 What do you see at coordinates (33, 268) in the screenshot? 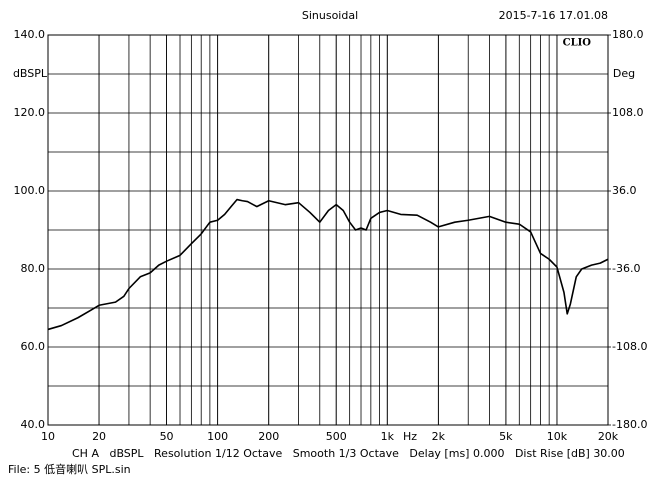
I see `y-tick-label: 80.0` at bounding box center [33, 268].